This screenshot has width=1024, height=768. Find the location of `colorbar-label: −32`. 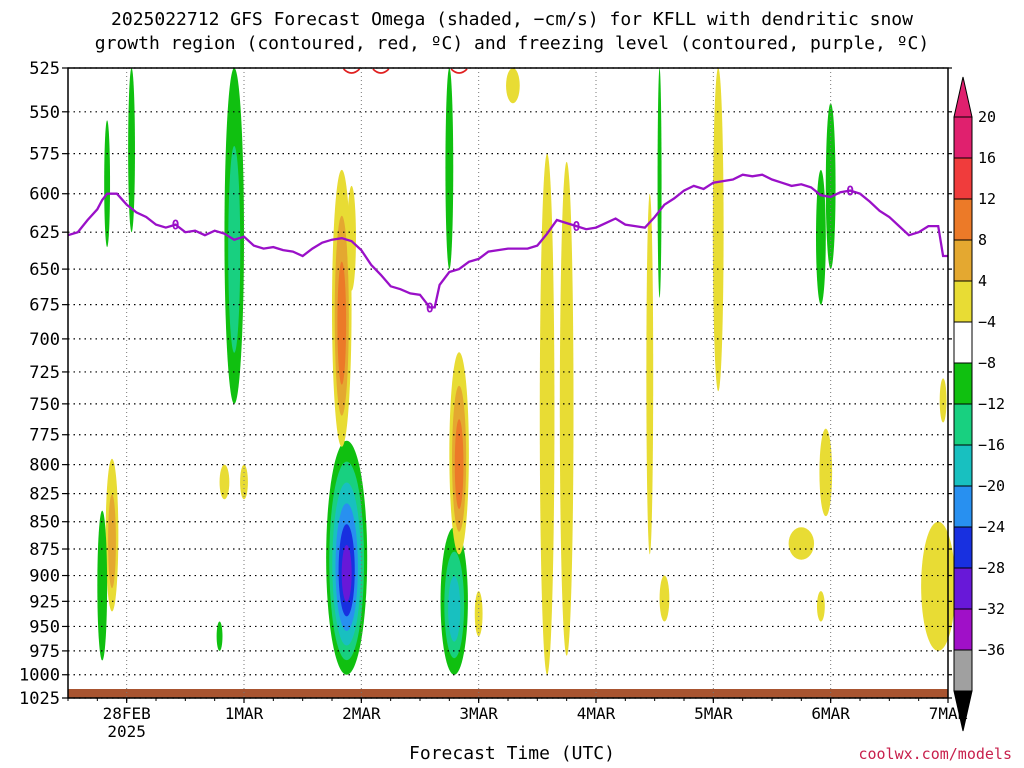

colorbar-label: −32 is located at coordinates (991, 609).